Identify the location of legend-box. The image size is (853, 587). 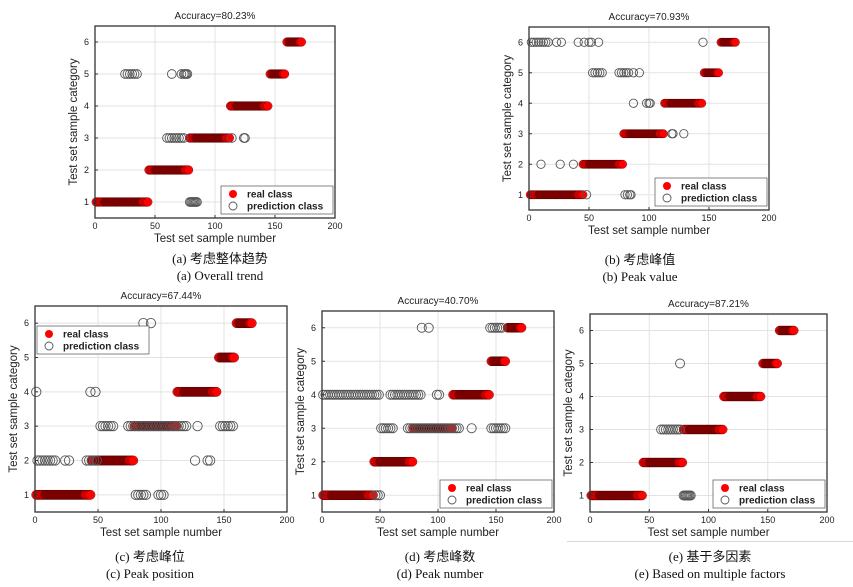
(277, 200).